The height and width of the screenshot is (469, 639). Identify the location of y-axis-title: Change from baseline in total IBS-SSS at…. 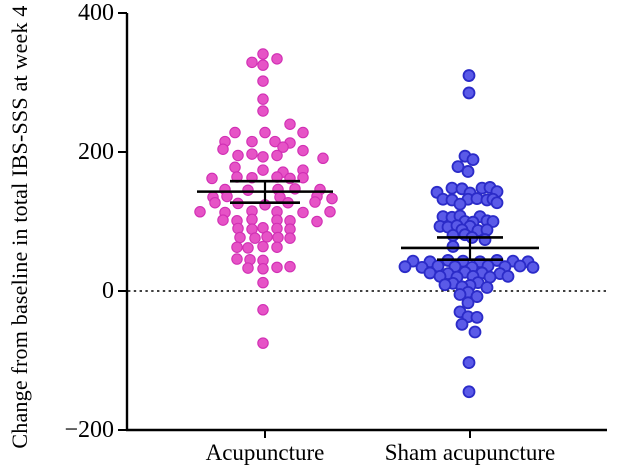
(19, 227).